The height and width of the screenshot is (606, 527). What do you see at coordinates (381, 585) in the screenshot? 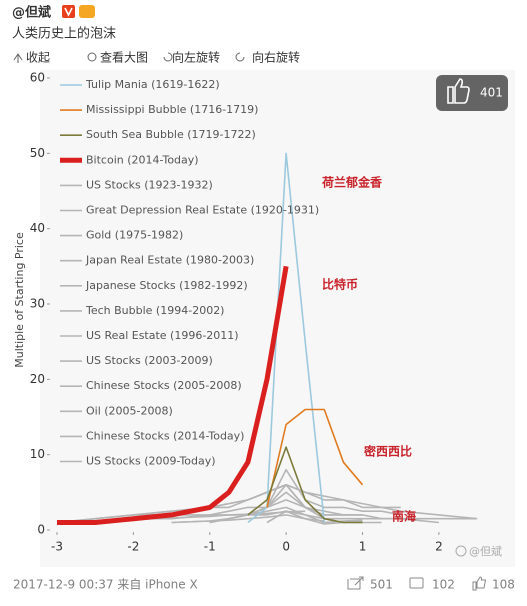
I see `repost-count: 501` at bounding box center [381, 585].